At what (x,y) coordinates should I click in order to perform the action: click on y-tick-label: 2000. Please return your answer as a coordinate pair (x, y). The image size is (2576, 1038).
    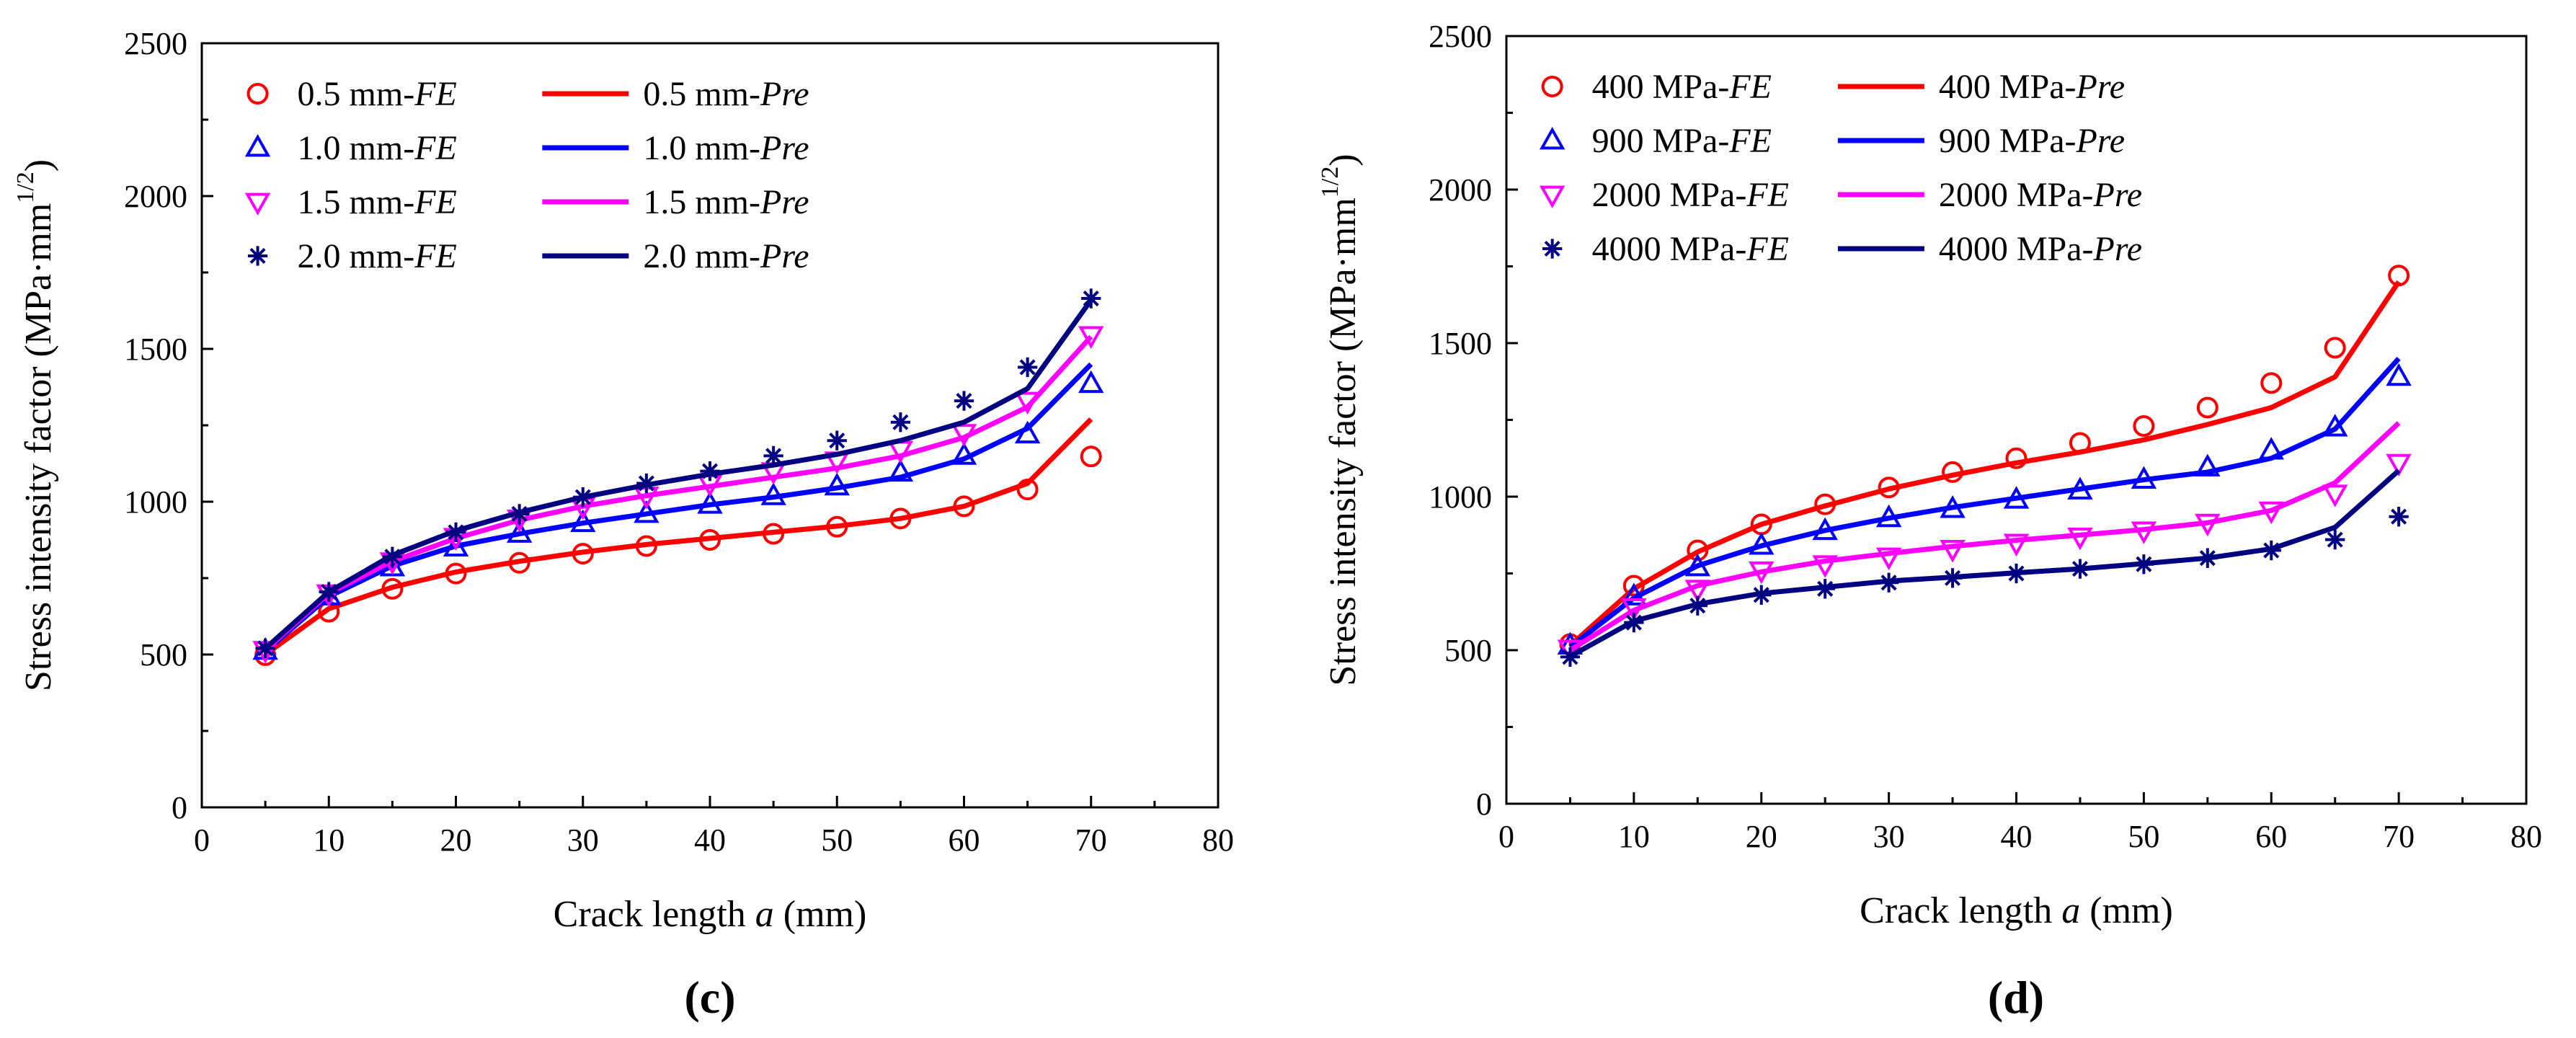
    Looking at the image, I should click on (155, 196).